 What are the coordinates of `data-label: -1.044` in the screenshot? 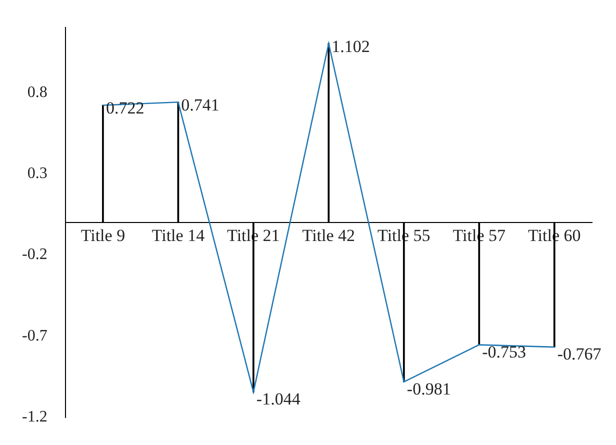 It's located at (278, 399).